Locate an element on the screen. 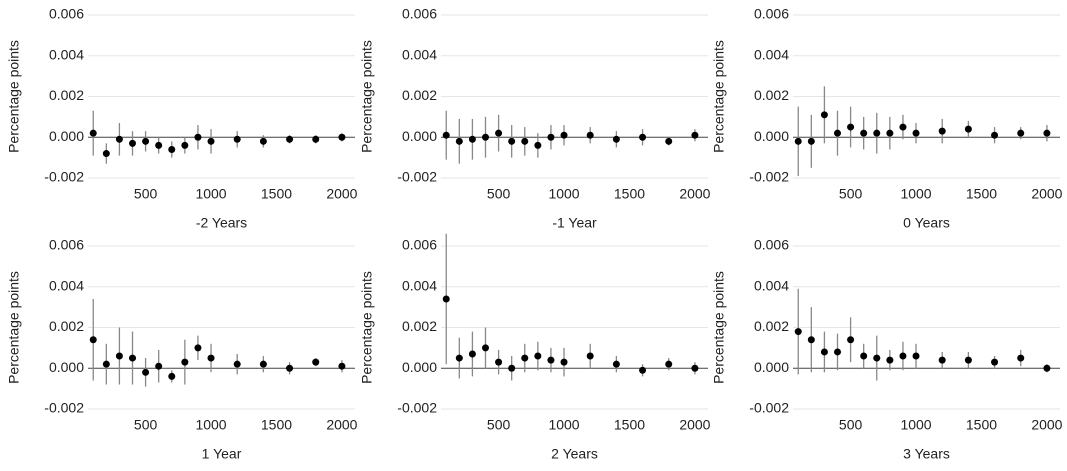 This screenshot has height=471, width=1067. panel-label: 0 Years is located at coordinates (926, 223).